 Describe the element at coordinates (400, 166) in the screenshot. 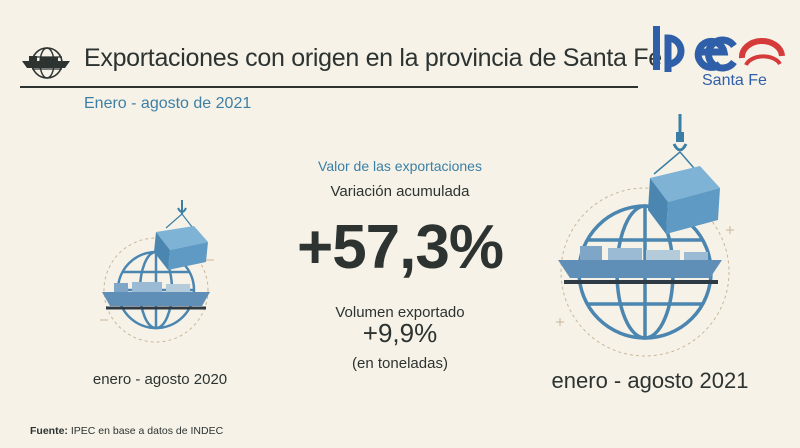

I see `valor-label: Valor de las exportaciones` at that location.